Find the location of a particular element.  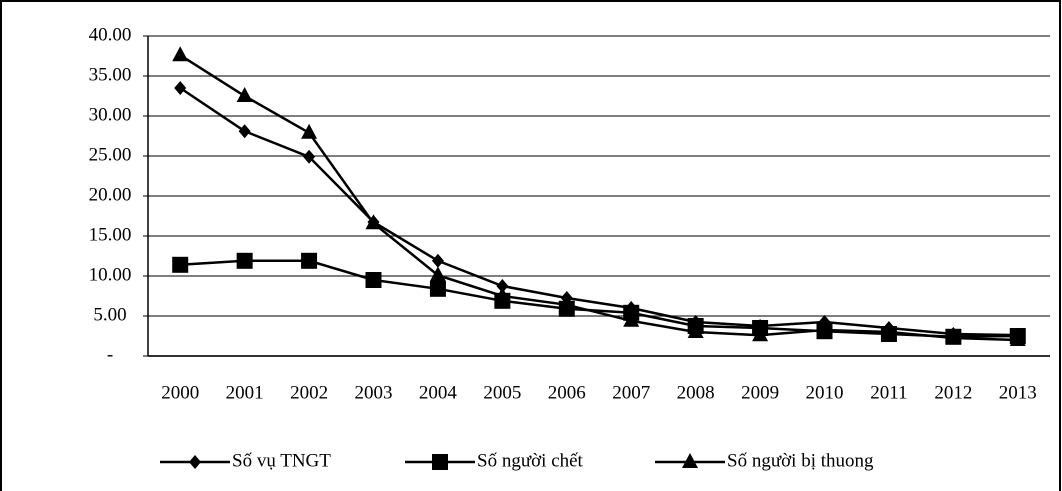

x-tick-label: 2011 is located at coordinates (888, 392).